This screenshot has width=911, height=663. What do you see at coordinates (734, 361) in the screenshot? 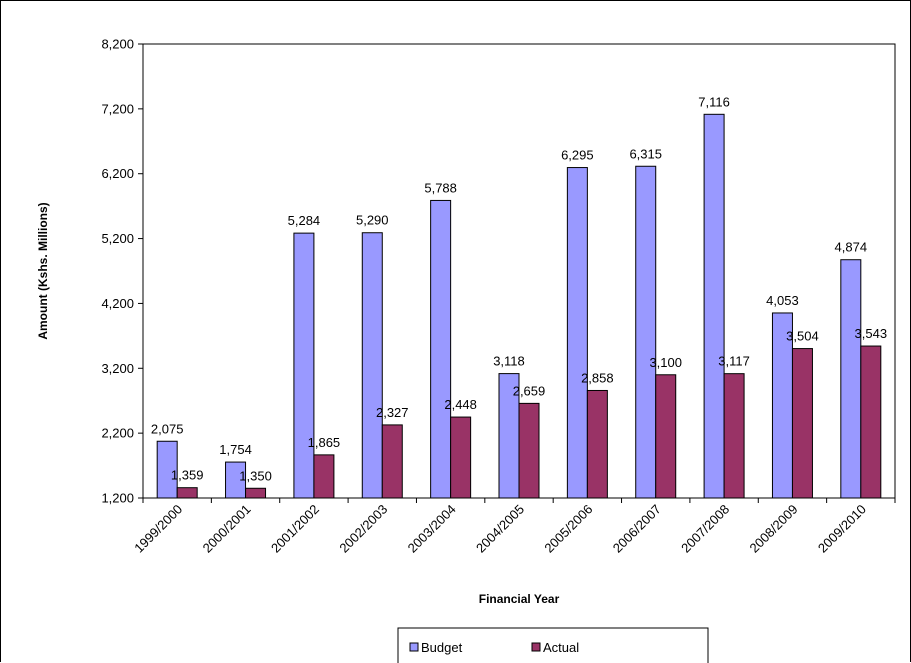
I see `data-label-actual: 3,117` at bounding box center [734, 361].